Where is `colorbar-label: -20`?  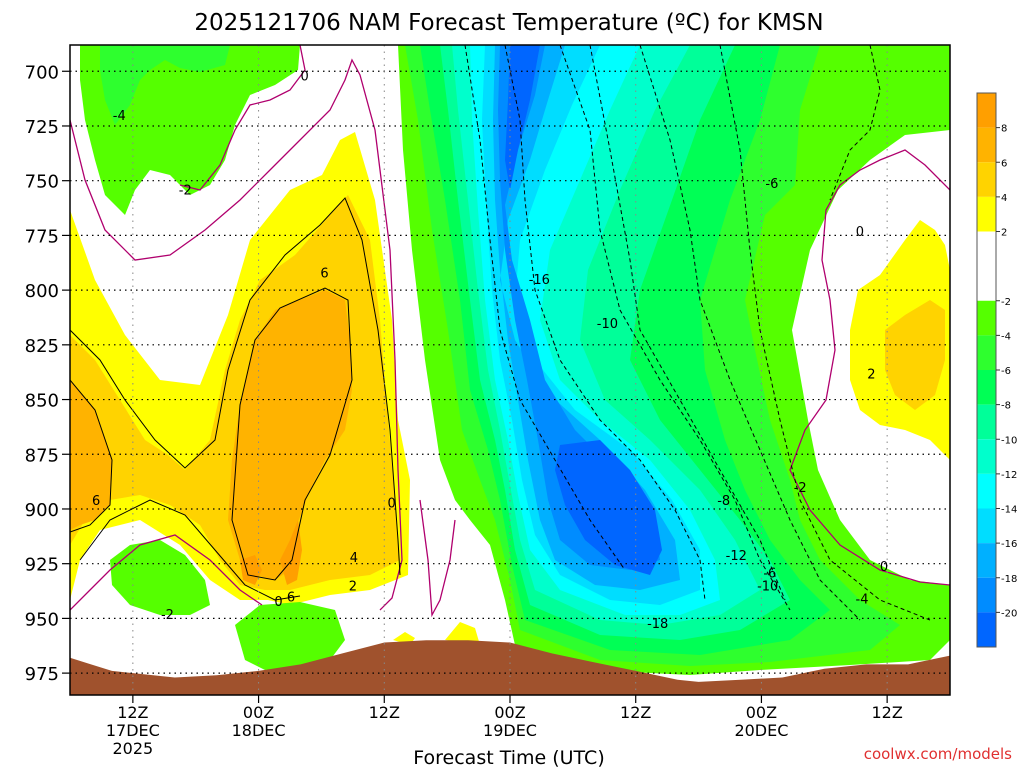
colorbar-label: -20 is located at coordinates (1009, 613).